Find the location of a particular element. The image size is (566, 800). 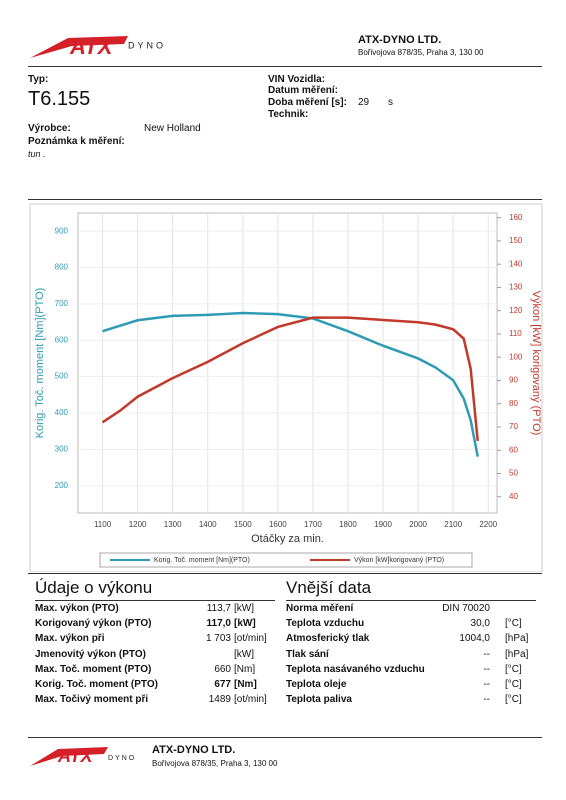

row-label: Teplota nasávaného vzduchu is located at coordinates (355, 669).